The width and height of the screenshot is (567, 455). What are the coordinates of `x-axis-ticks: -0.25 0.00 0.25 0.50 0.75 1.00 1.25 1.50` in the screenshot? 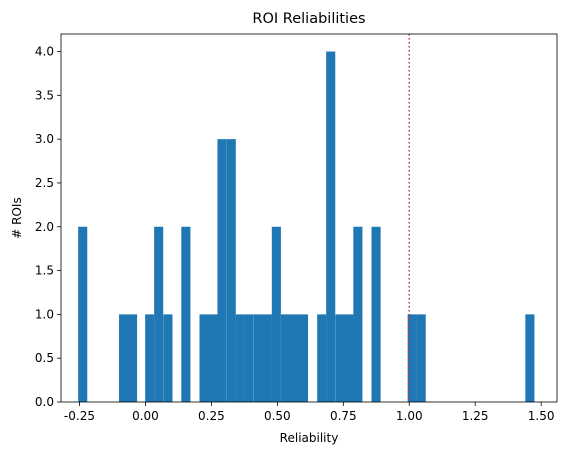 It's located at (309, 412).